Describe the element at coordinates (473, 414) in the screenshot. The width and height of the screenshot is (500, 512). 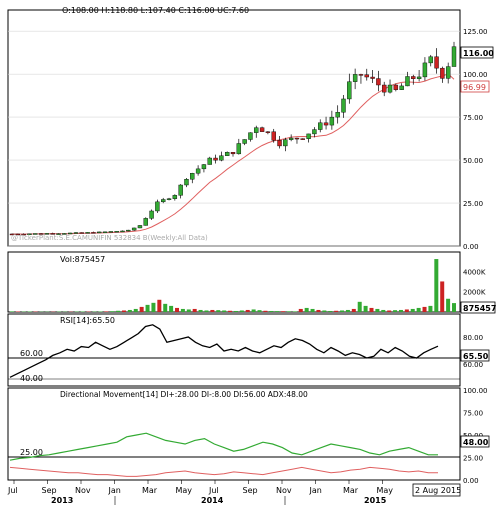
I see `dmi-tick-label: 75.00` at that location.